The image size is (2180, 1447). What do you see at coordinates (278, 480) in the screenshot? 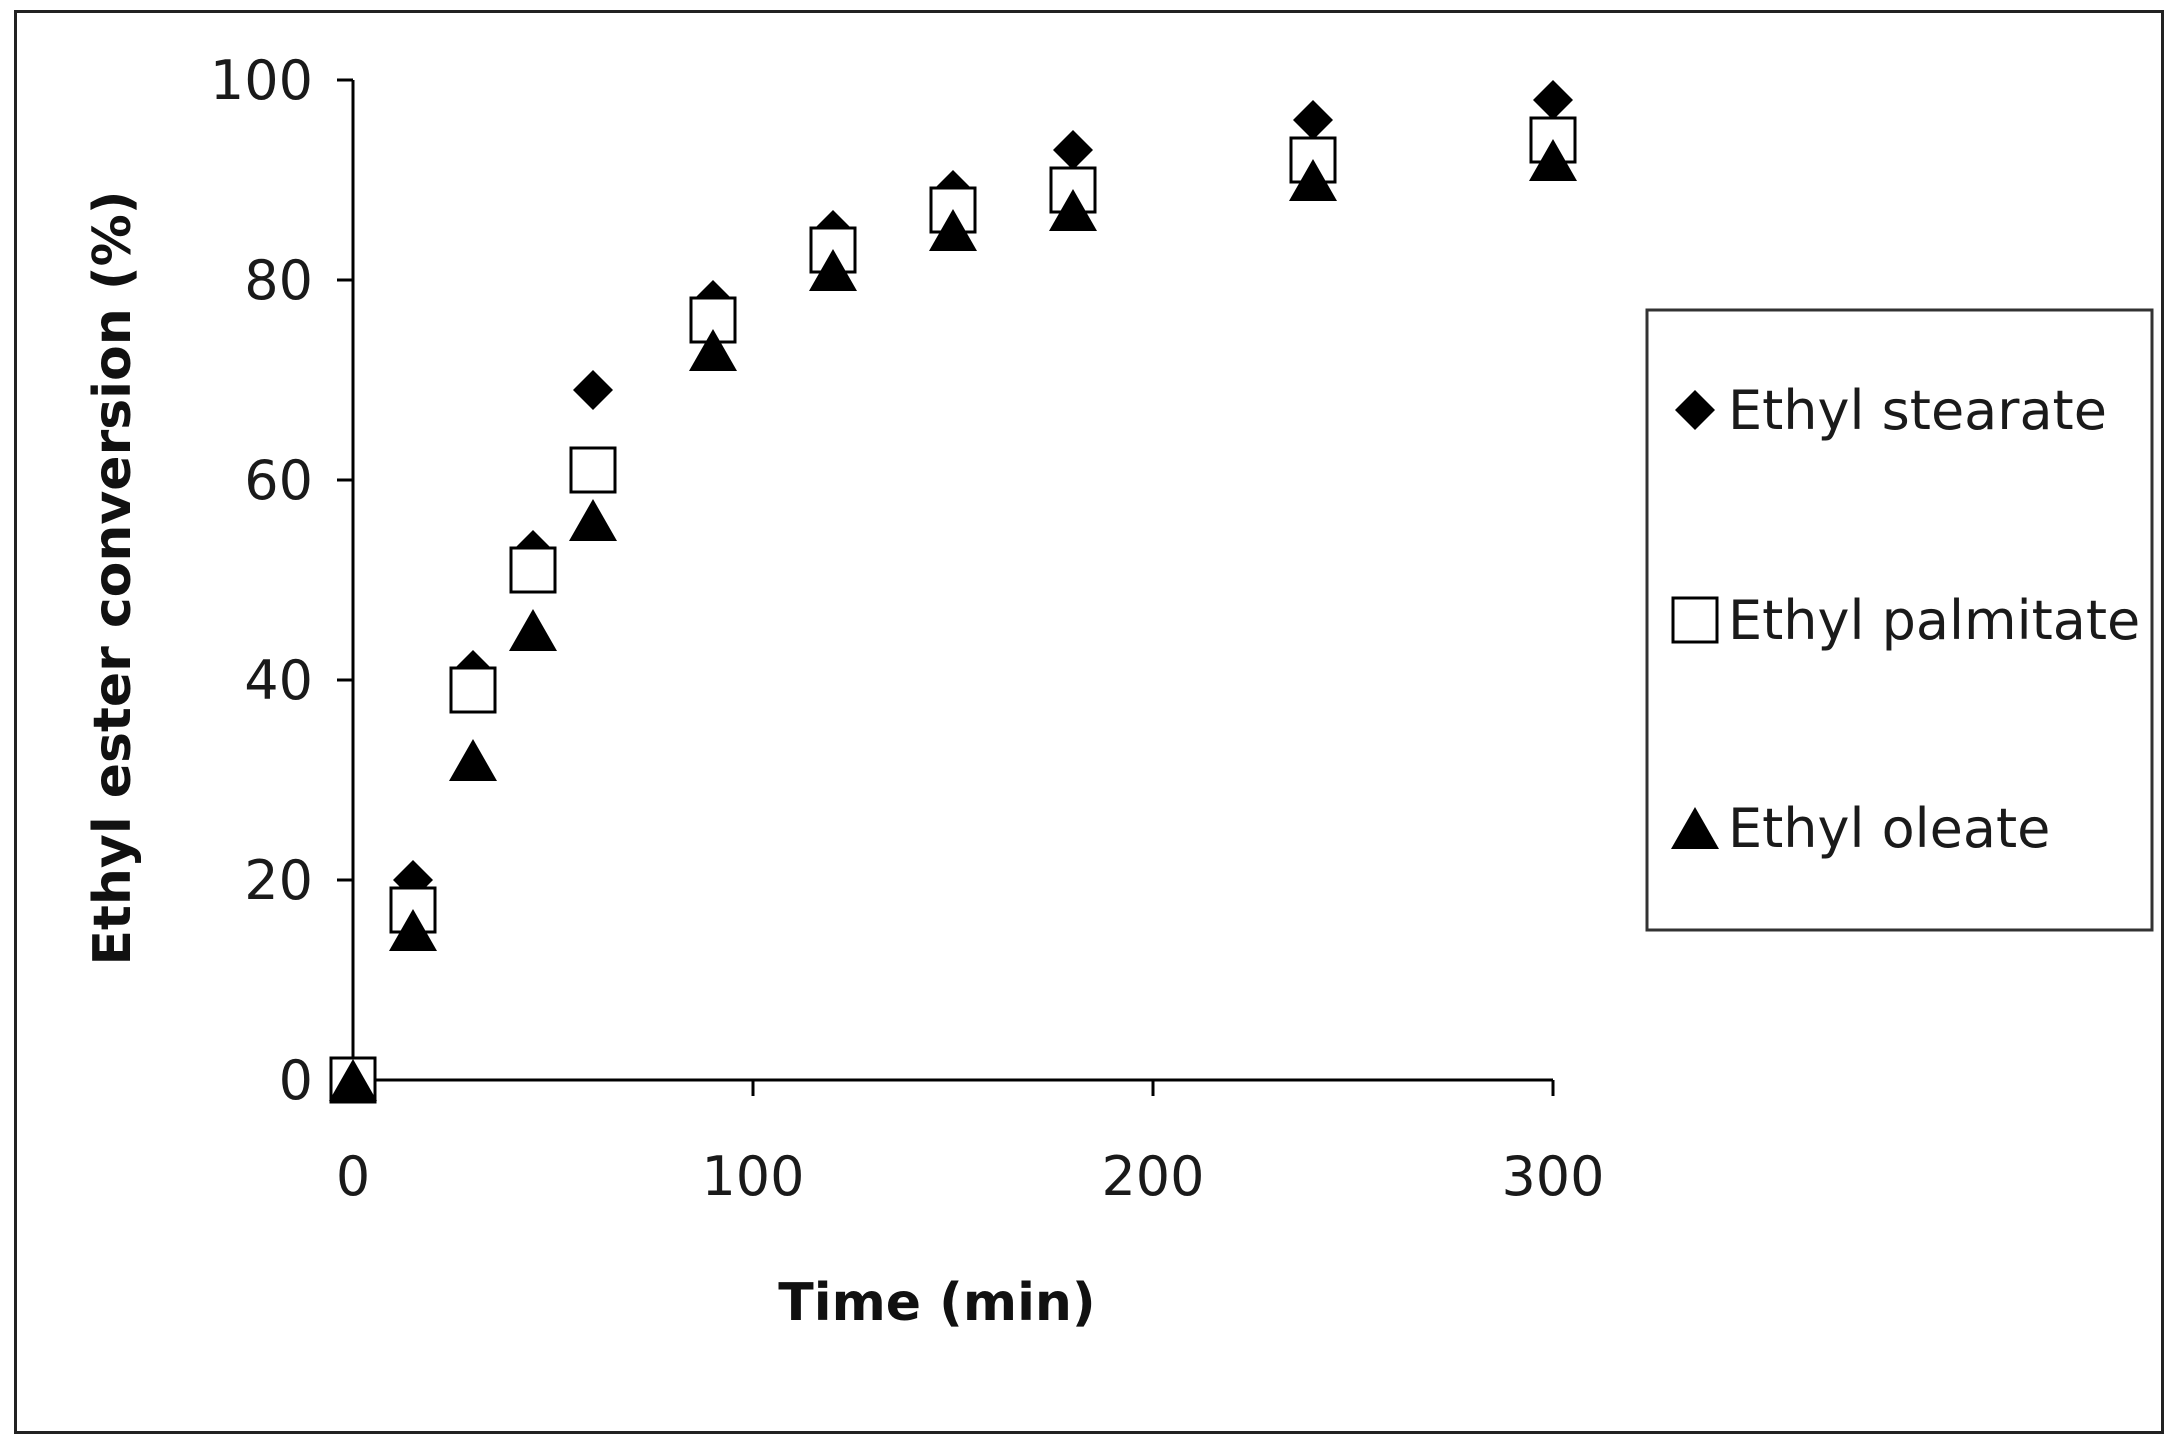
I see `y-tick-label: 60` at bounding box center [278, 480].